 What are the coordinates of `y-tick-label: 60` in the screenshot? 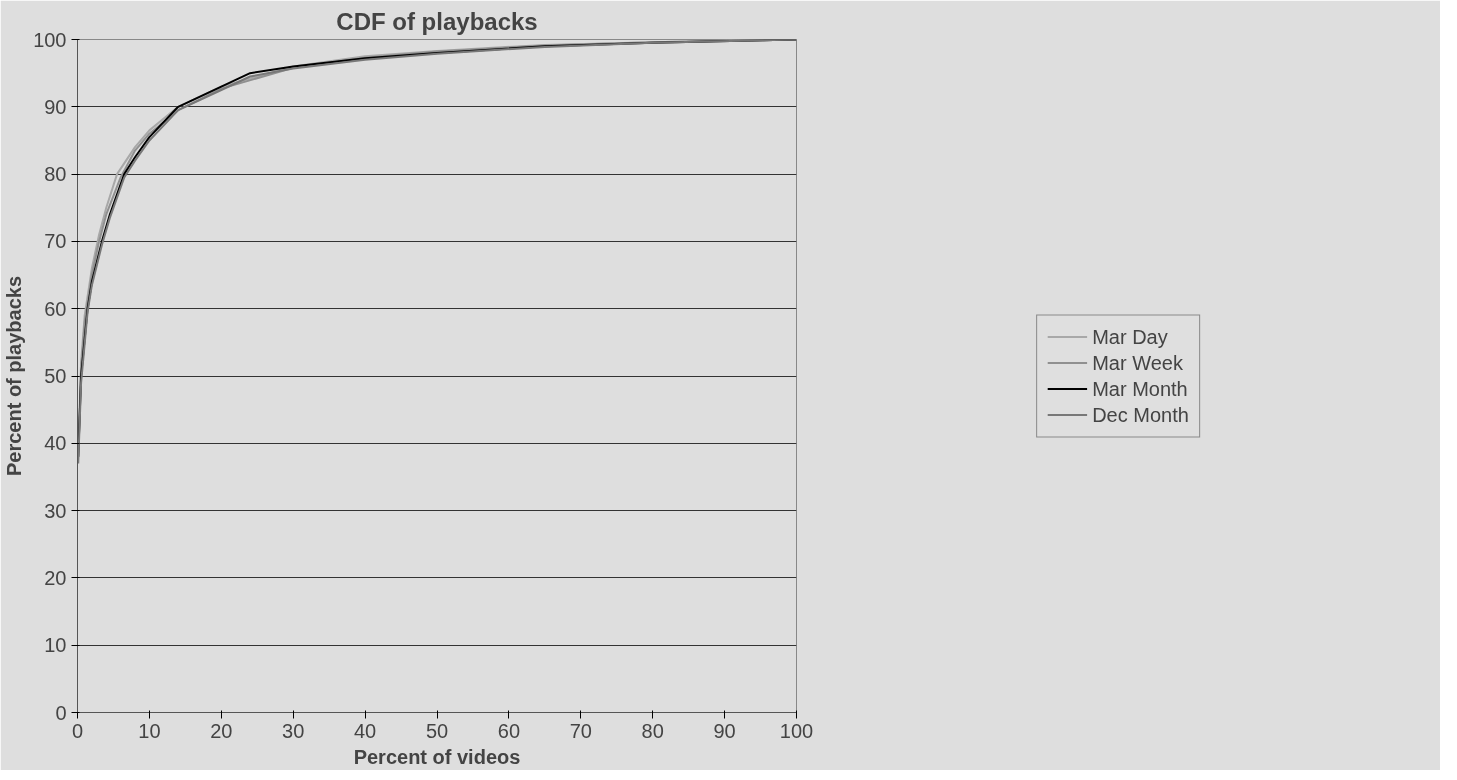 It's located at (55, 308).